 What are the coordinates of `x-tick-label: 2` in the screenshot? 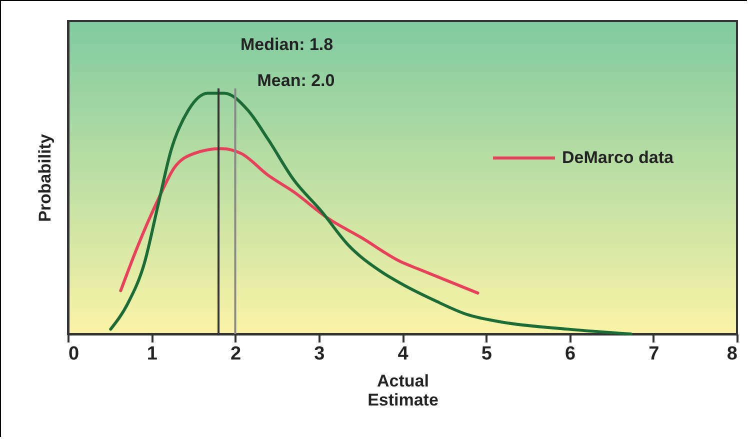 It's located at (236, 354).